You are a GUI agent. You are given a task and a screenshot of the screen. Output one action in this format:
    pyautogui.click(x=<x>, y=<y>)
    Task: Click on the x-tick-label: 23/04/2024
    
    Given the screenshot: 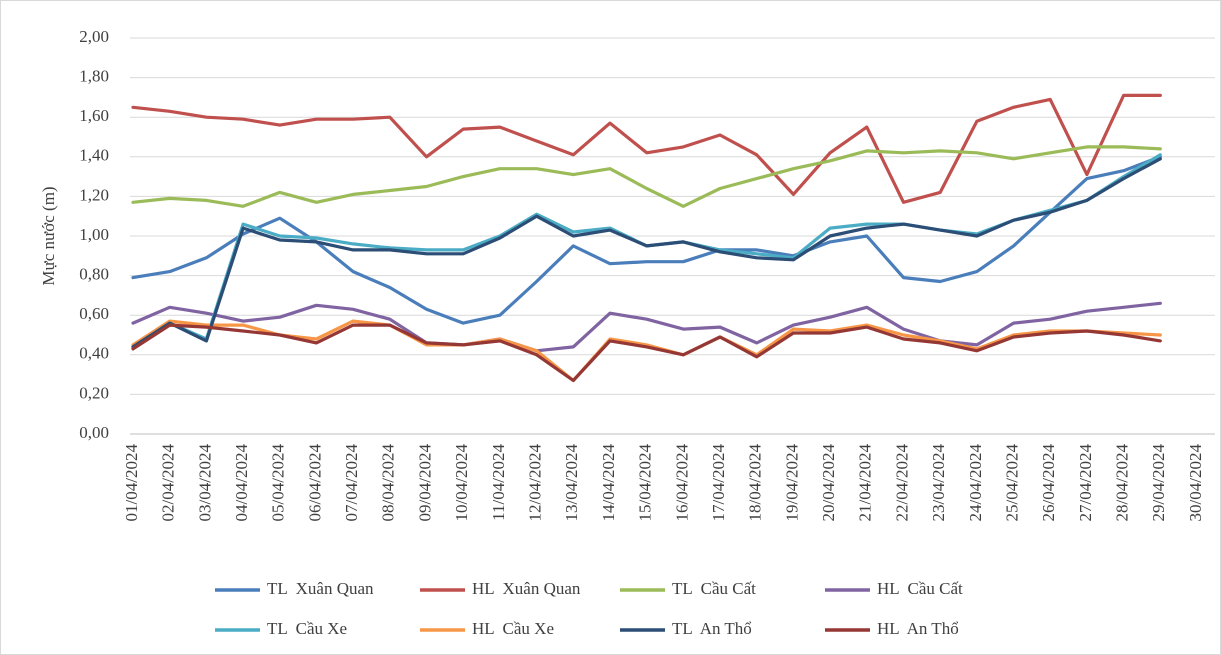 What is the action you would take?
    pyautogui.click(x=938, y=483)
    